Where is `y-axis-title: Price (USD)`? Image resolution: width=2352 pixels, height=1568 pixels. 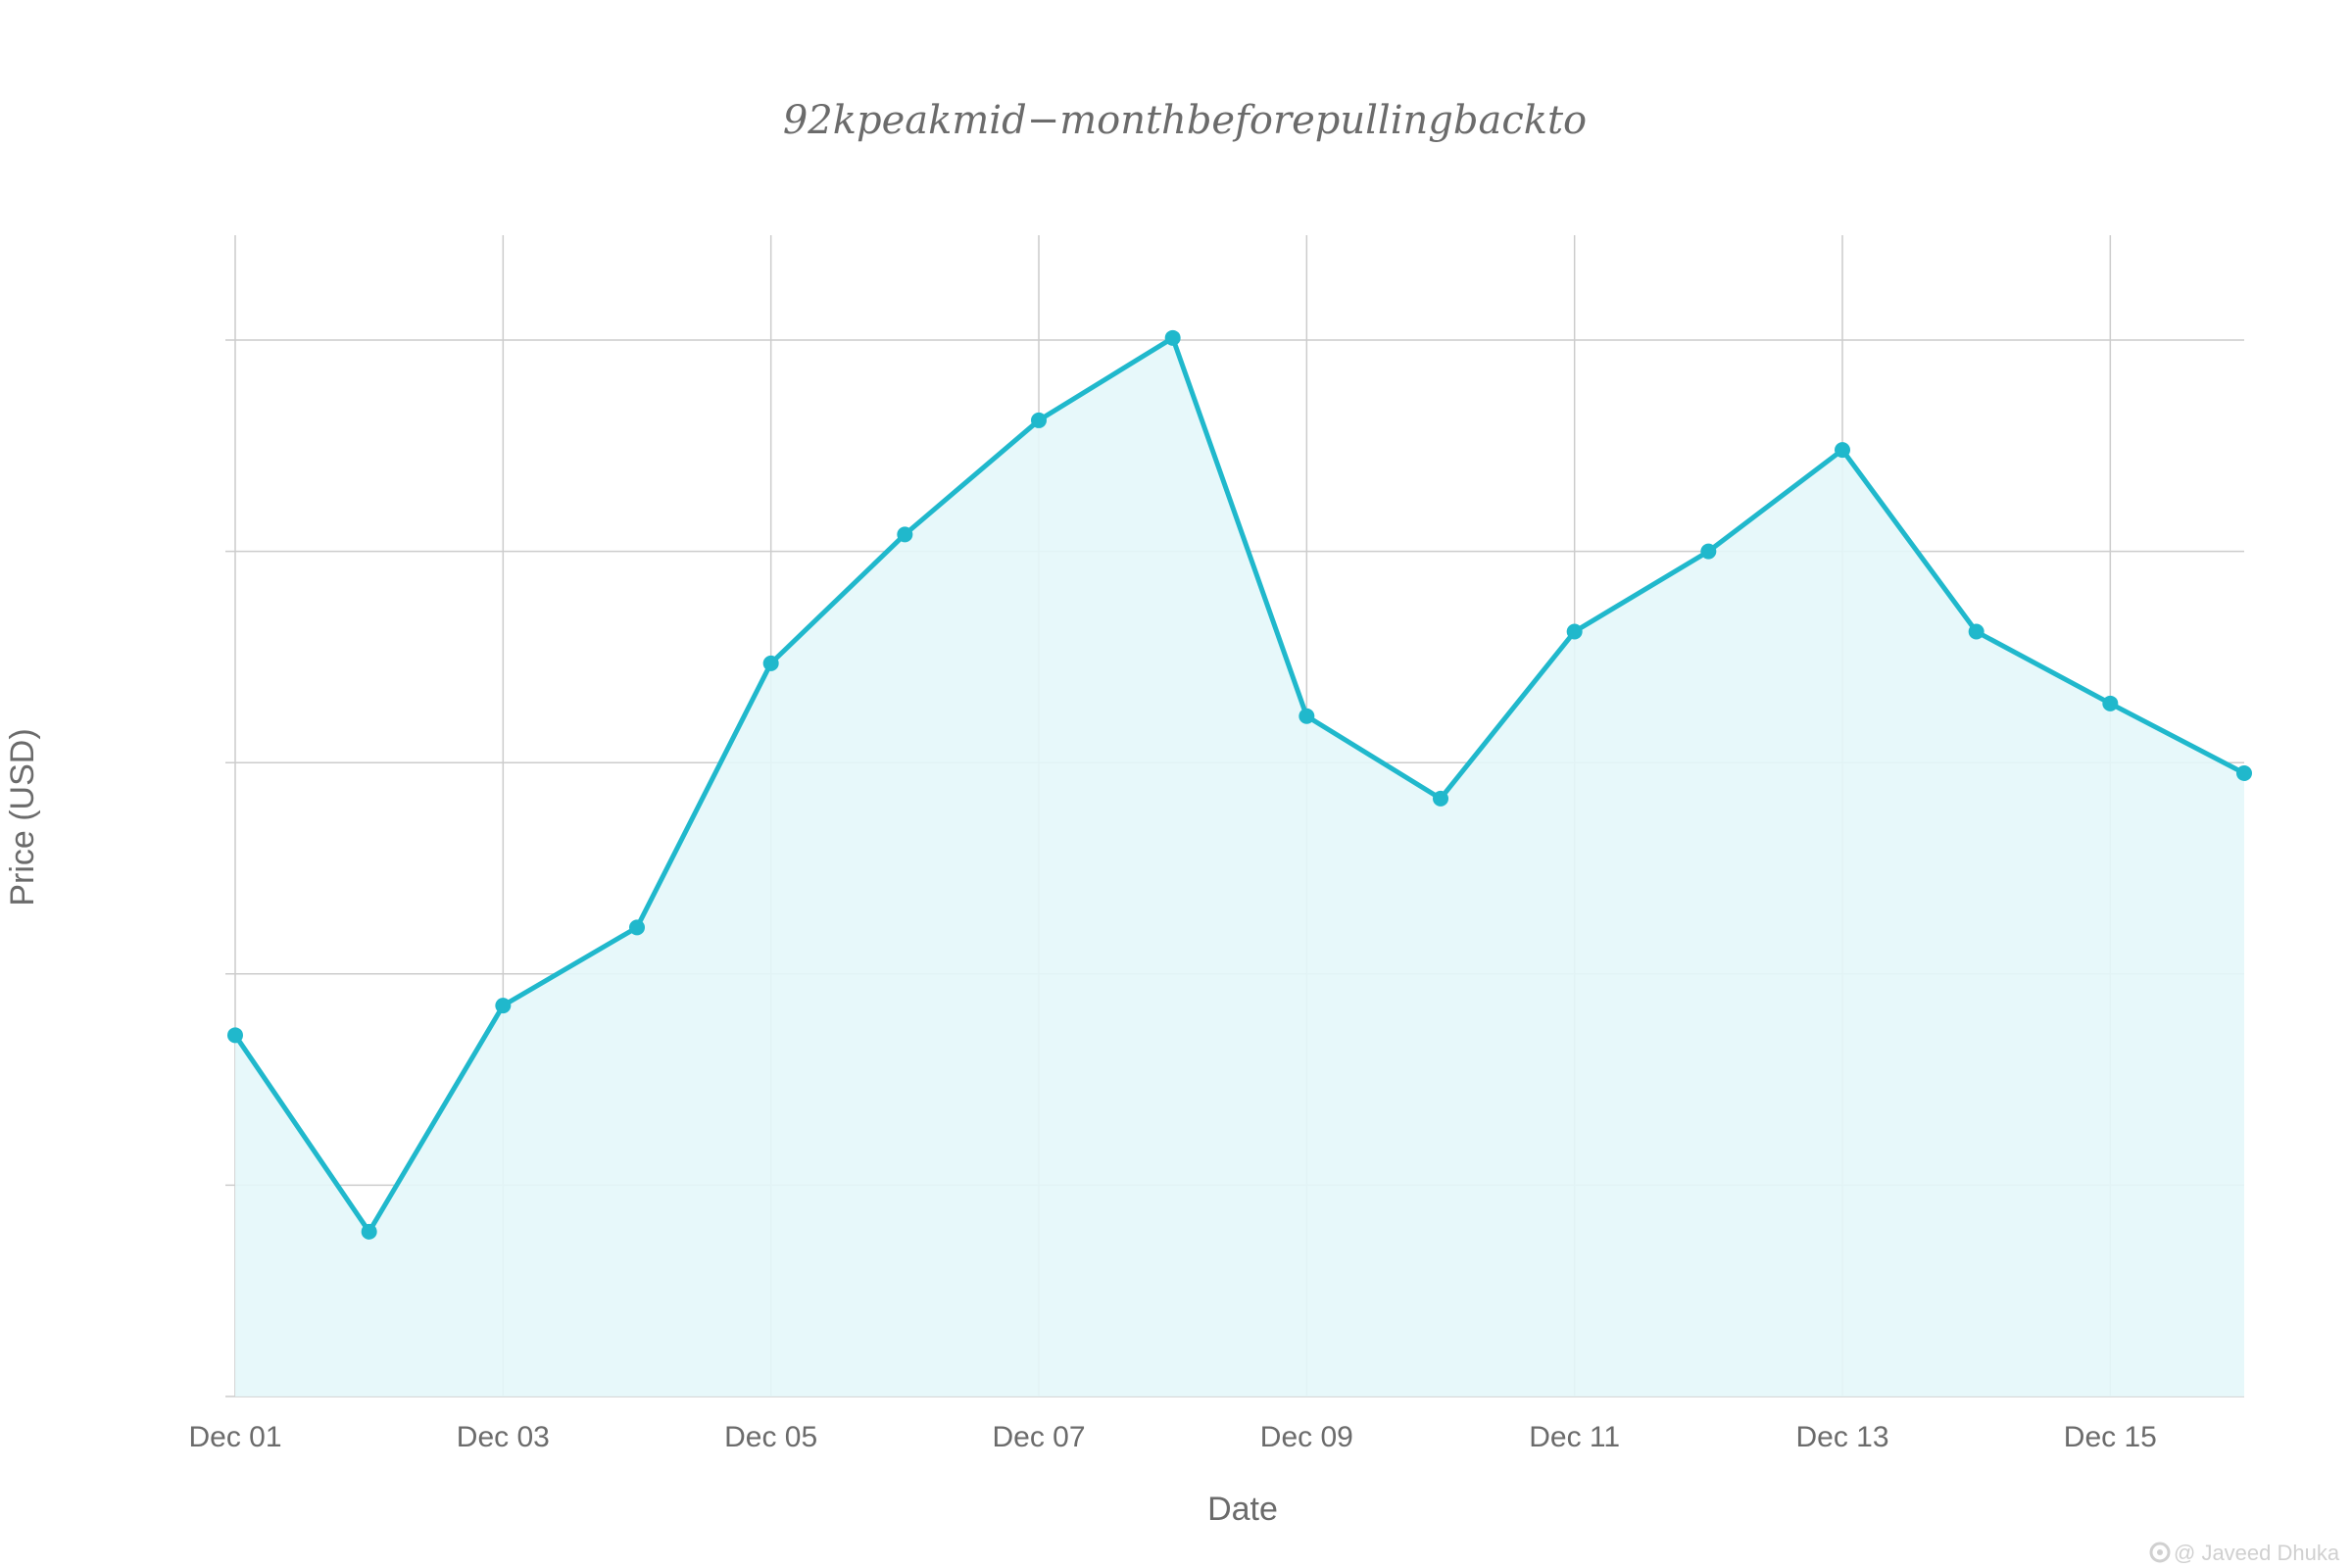
y-axis-title: Price (USD) is located at coordinates (22, 817).